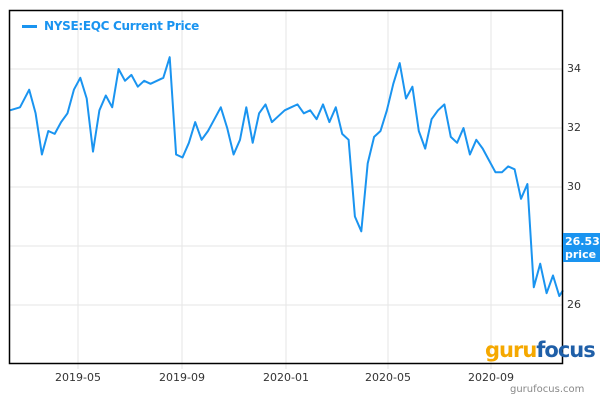 This screenshot has height=400, width=600. Describe the element at coordinates (574, 127) in the screenshot. I see `y-tick-32: 32` at that location.